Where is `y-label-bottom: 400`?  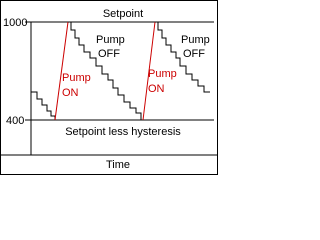 y-label-bottom: 400 is located at coordinates (15, 121).